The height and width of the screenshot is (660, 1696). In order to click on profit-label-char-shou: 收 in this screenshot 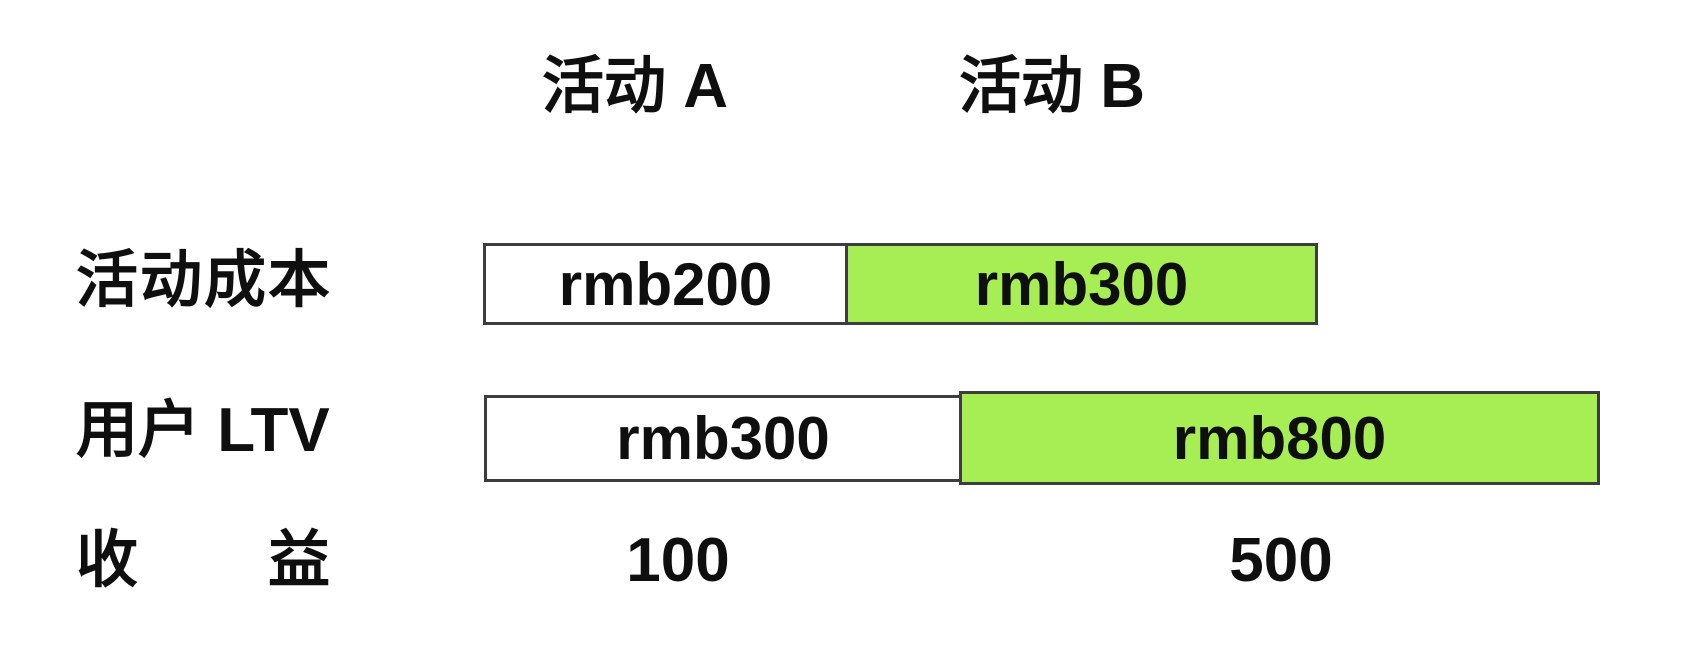, I will do `click(107, 560)`.